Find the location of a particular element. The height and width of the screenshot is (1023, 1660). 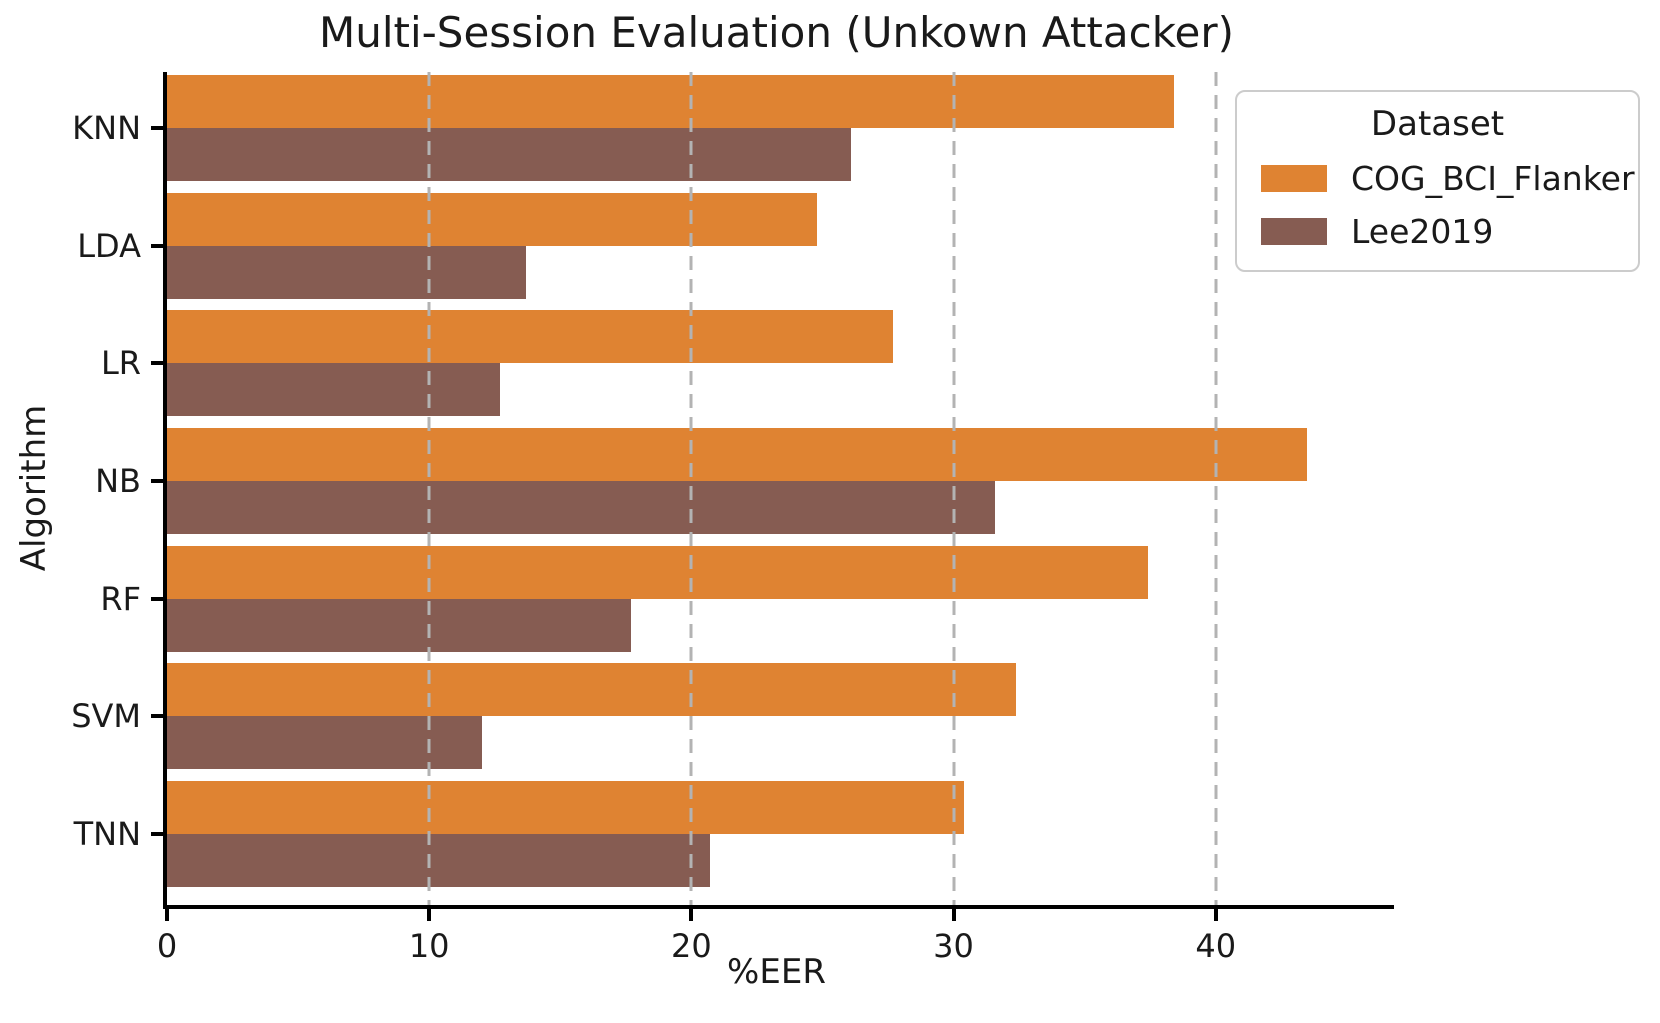

legend-swatch-lee2019 is located at coordinates (1294, 231).